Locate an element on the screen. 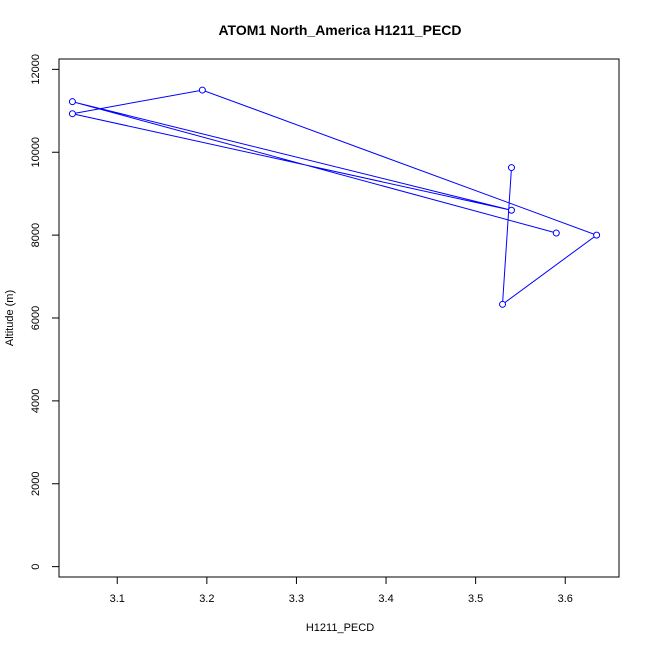 This screenshot has width=650, height=650. x-tick-label: 3.4 is located at coordinates (385, 599).